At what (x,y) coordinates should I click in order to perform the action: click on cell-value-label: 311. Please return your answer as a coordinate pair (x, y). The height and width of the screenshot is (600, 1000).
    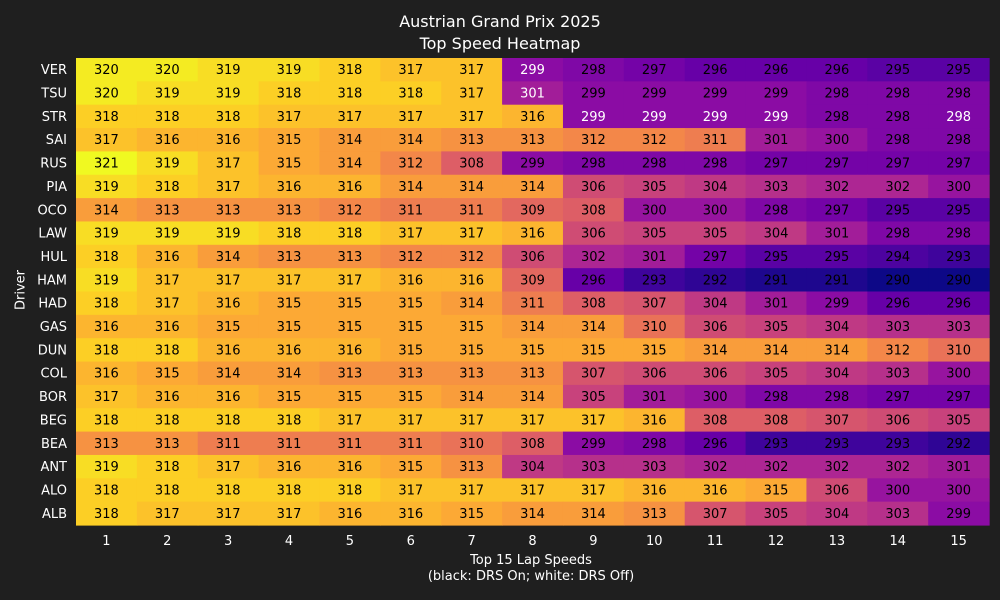
    Looking at the image, I should click on (532, 304).